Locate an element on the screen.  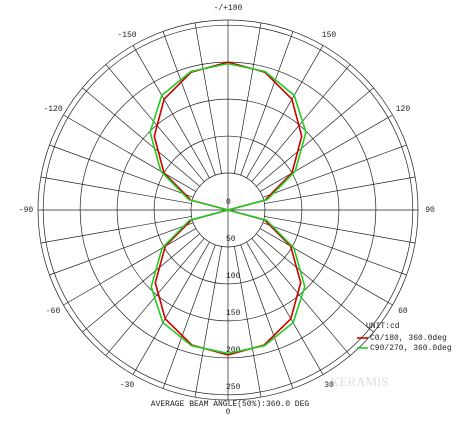
legend-label: C0/180, 360.0deg is located at coordinates (408, 338).